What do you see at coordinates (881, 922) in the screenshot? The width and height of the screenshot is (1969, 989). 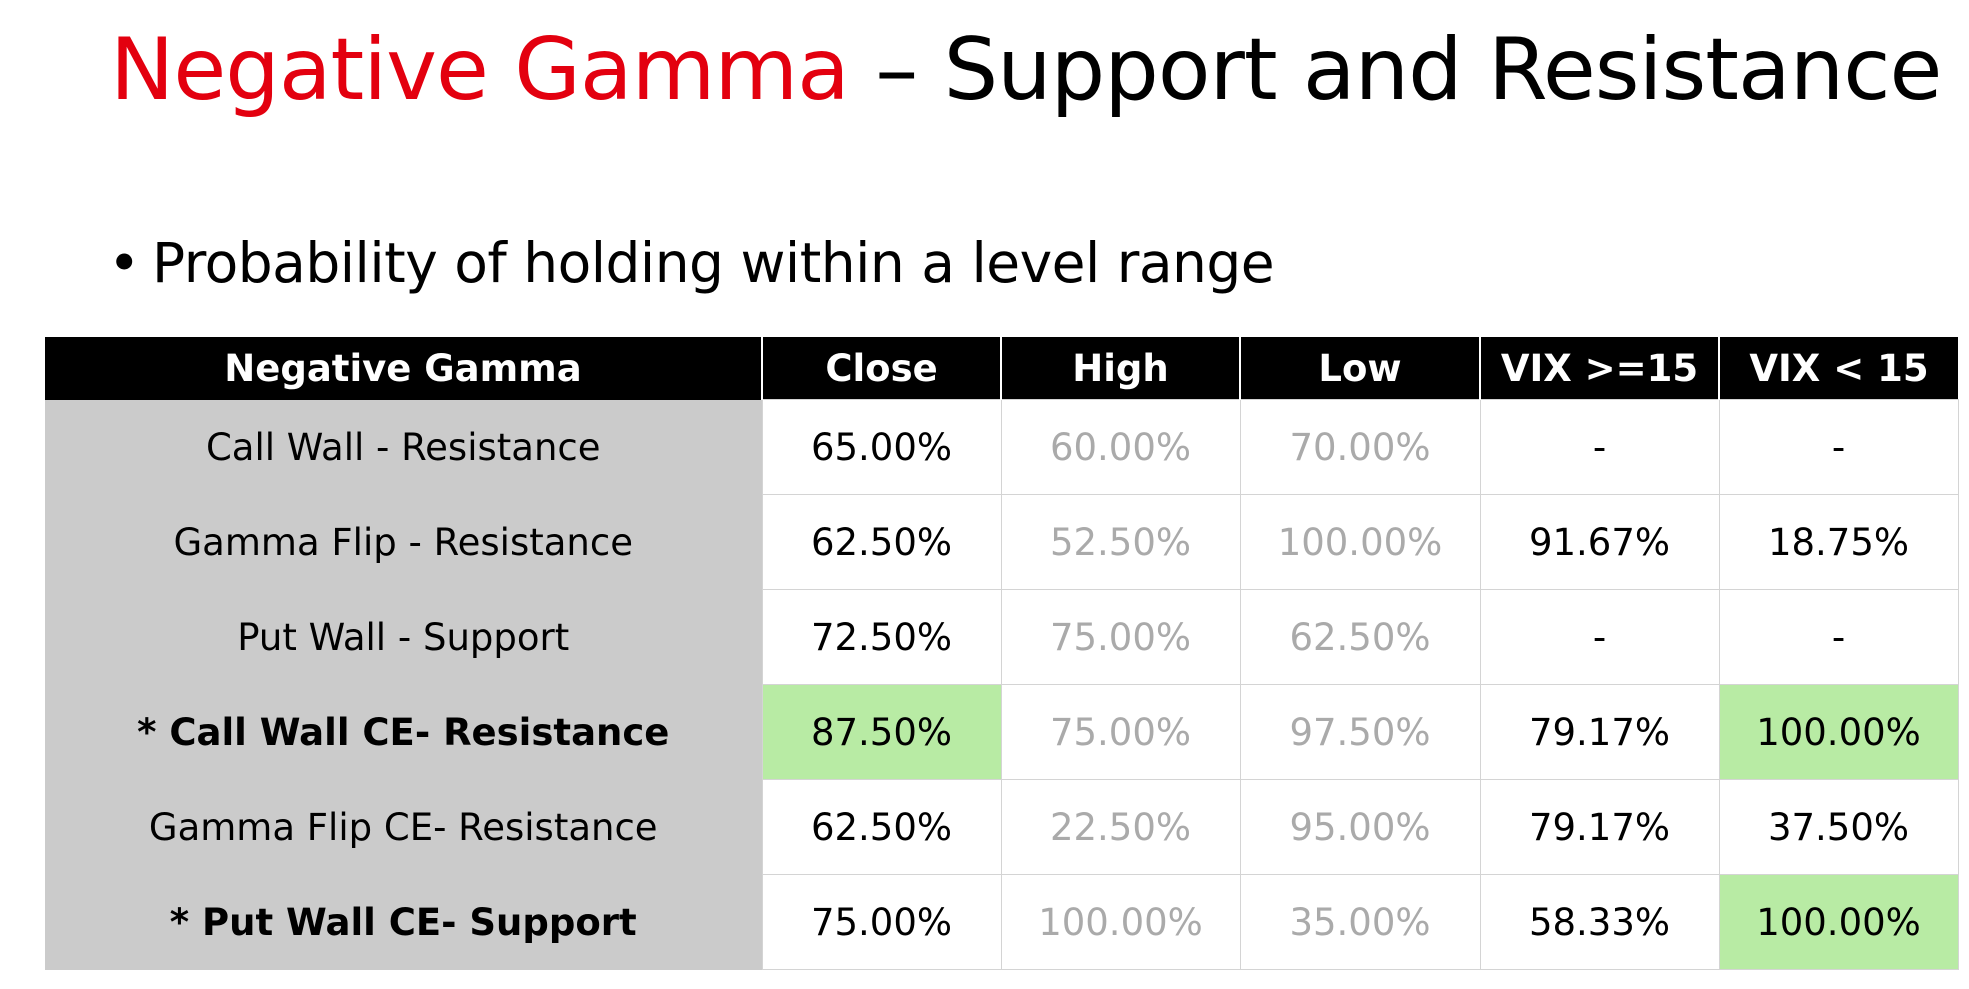 I see `cell-close: 75.00%` at bounding box center [881, 922].